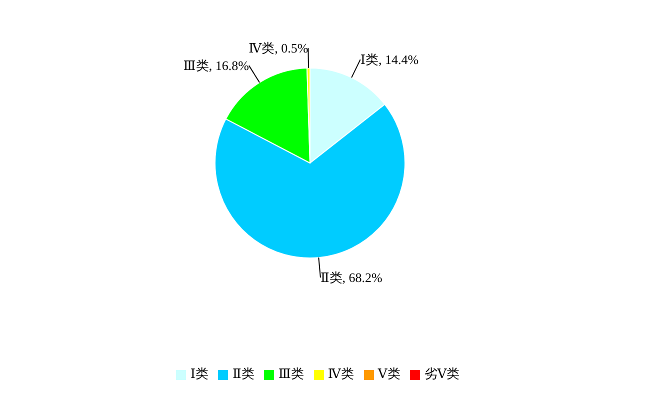 This screenshot has height=395, width=646. What do you see at coordinates (442, 373) in the screenshot?
I see `legend-label: 劣Ⅴ类` at bounding box center [442, 373].